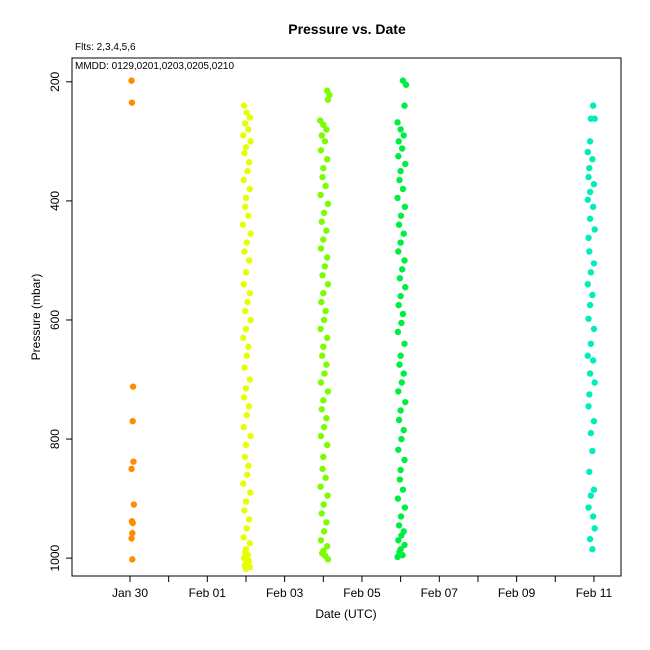 The width and height of the screenshot is (650, 650). I want to click on x-tick-label: Feb 11, so click(594, 593).